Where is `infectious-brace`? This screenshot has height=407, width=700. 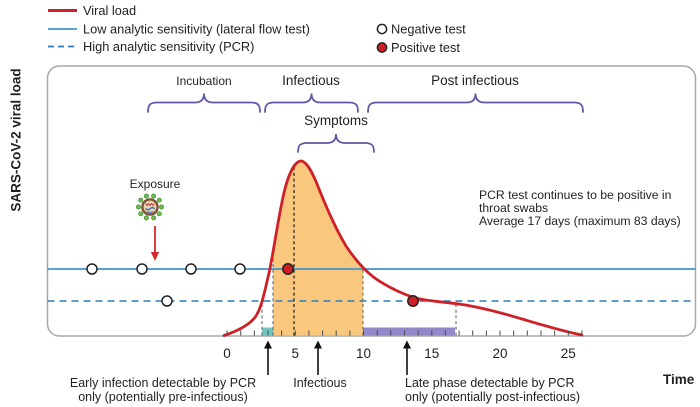
infectious-brace is located at coordinates (311, 103).